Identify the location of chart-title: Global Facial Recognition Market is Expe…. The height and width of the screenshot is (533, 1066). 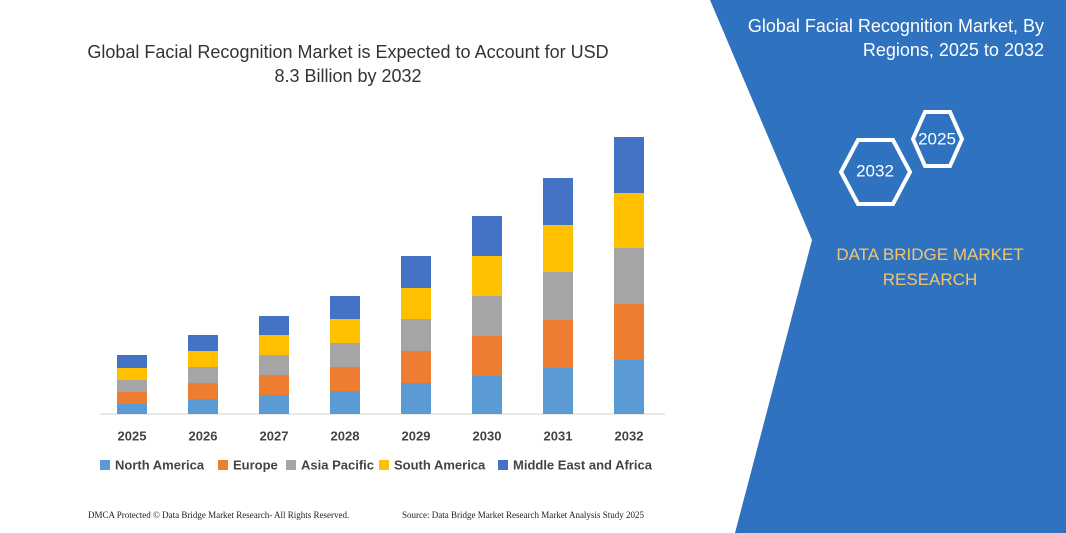
(348, 64).